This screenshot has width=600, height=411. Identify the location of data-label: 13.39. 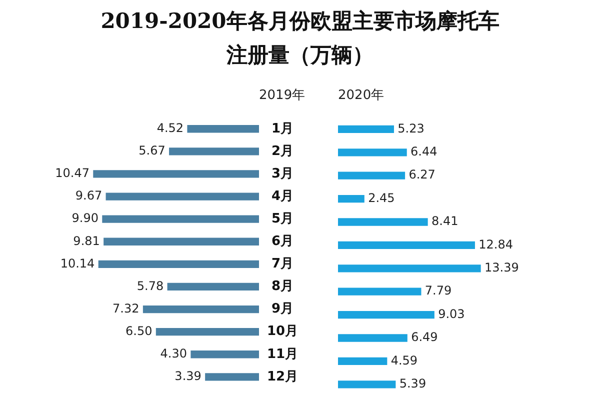
(501, 267).